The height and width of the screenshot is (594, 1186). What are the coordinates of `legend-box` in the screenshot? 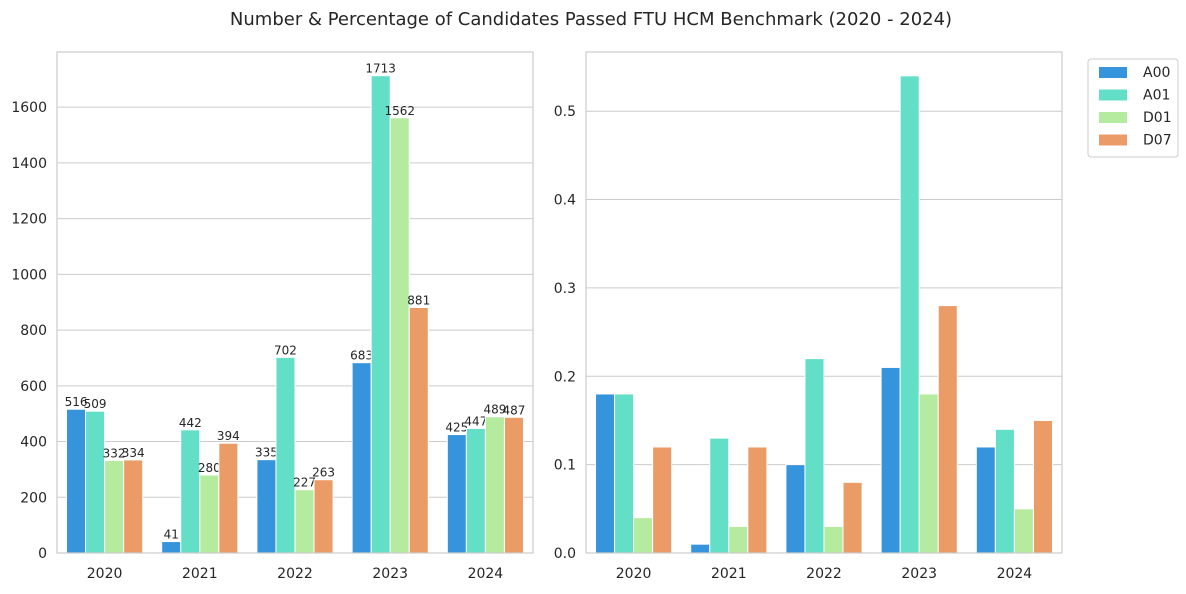 It's located at (1133, 108).